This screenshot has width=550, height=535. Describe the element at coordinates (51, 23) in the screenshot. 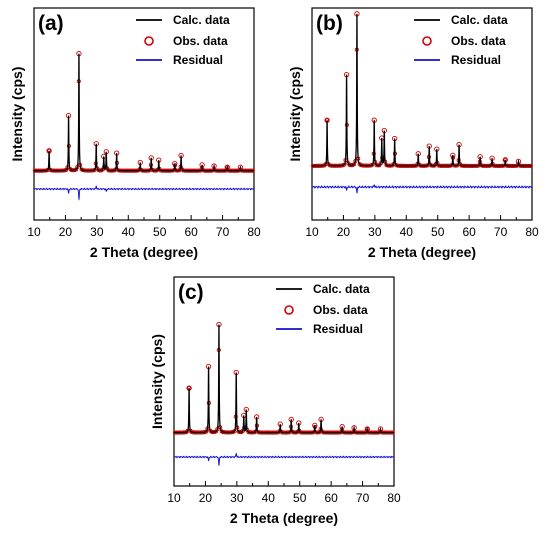

I see `panel-label: (a)` at that location.